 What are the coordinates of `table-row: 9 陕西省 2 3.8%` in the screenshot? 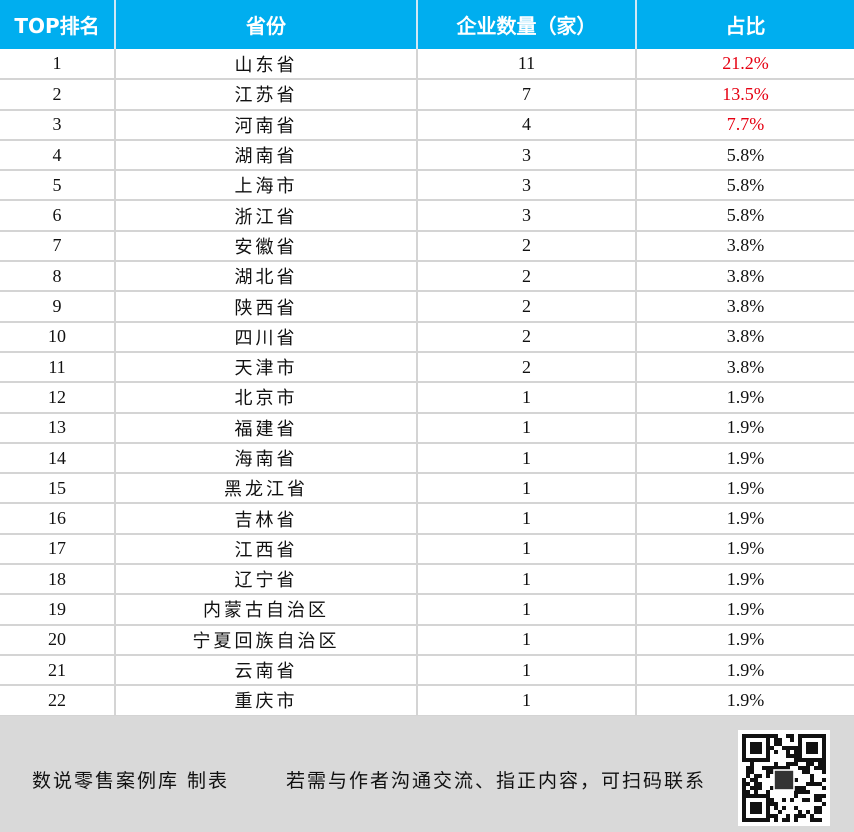 It's located at (427, 307).